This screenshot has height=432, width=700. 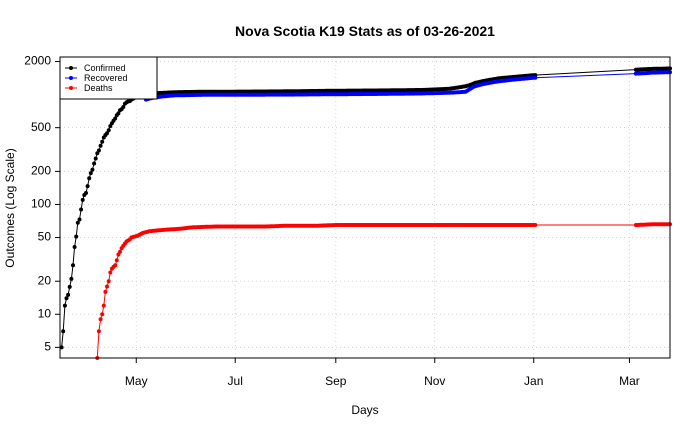 What do you see at coordinates (136, 381) in the screenshot?
I see `x-tick-label: May` at bounding box center [136, 381].